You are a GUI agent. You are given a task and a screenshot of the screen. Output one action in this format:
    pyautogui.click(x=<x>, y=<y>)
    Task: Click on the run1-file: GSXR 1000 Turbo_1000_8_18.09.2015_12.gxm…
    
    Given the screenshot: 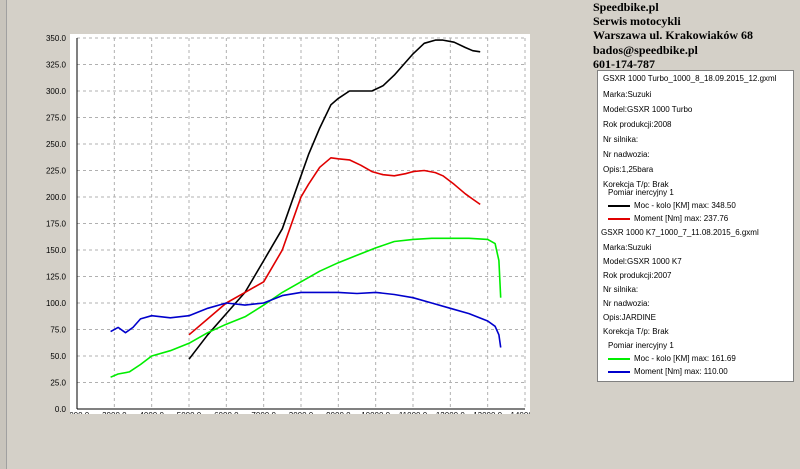 What is the action you would take?
    pyautogui.click(x=690, y=78)
    